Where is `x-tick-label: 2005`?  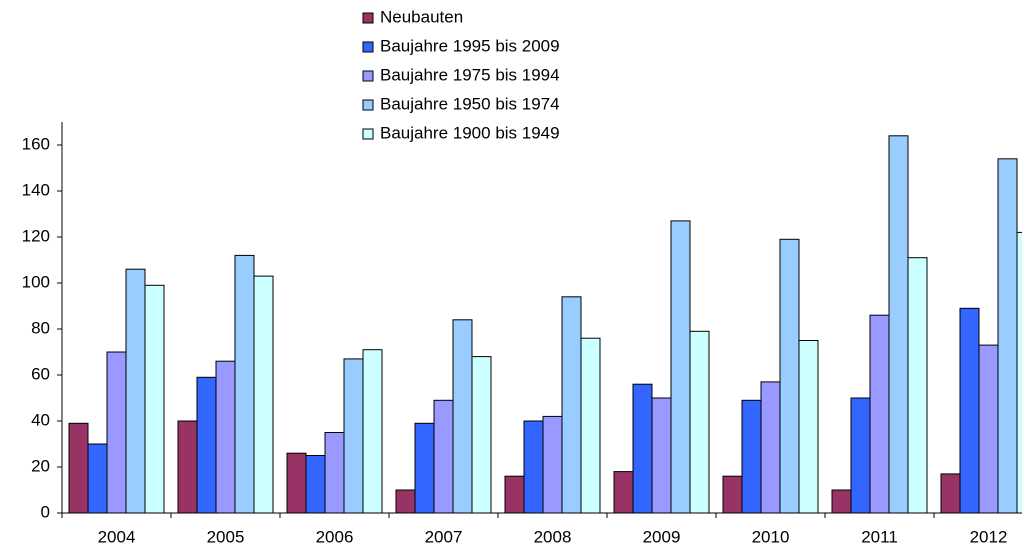
x-tick-label: 2005 is located at coordinates (226, 536).